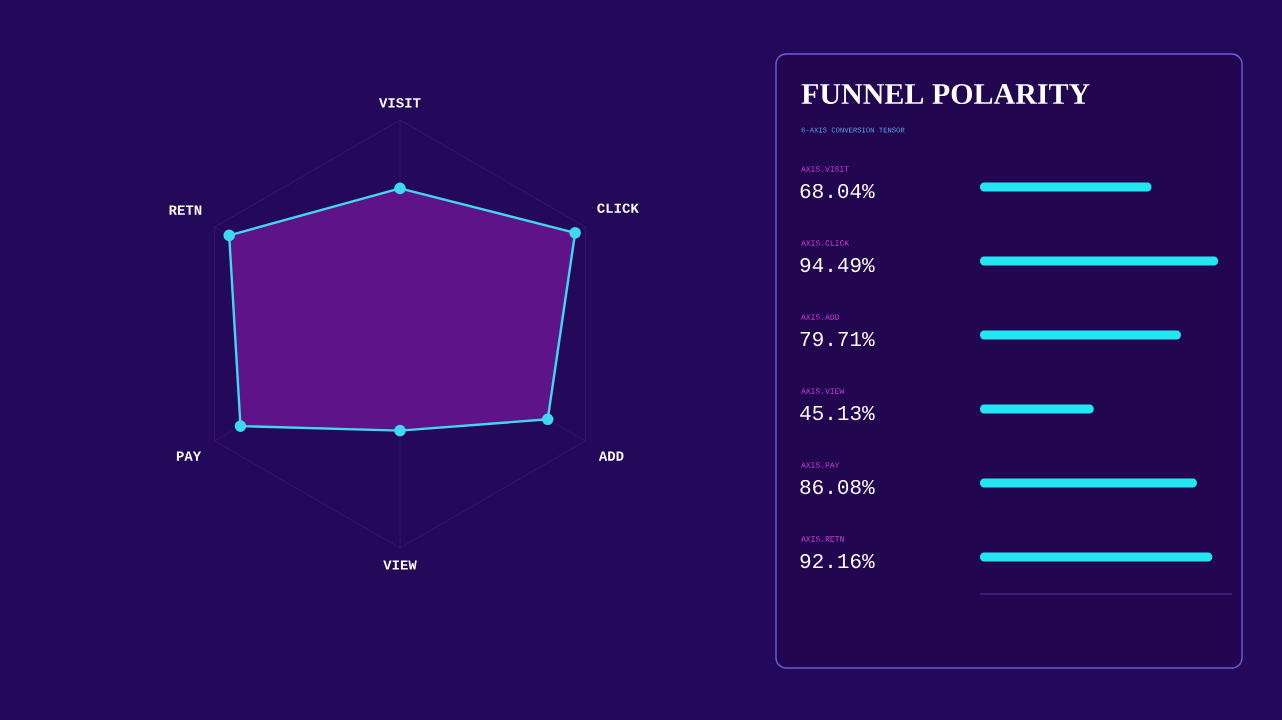 The height and width of the screenshot is (720, 1282). What do you see at coordinates (837, 561) in the screenshot?
I see `data-label: 92.16%` at bounding box center [837, 561].